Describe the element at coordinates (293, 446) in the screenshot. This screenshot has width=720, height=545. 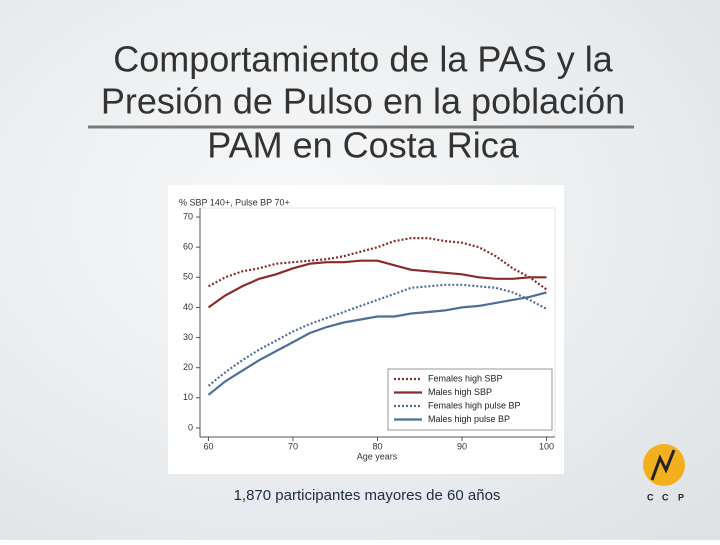
I see `x-tick-label: 70` at that location.